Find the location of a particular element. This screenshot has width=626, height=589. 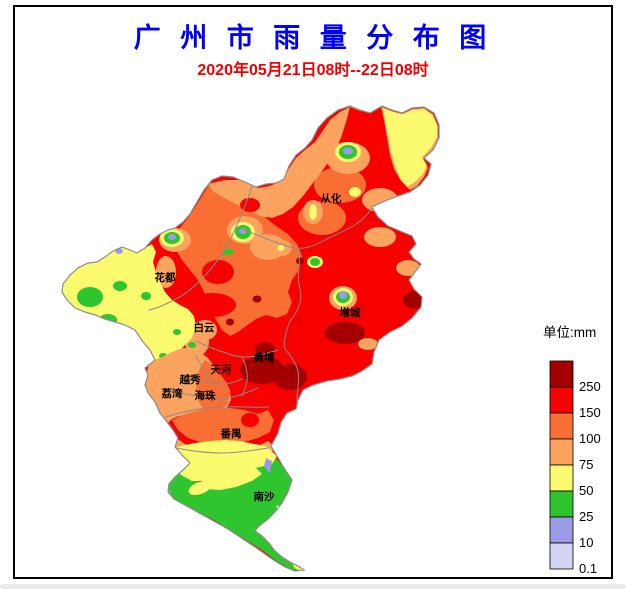

district-label-tianhe: 天河 is located at coordinates (221, 370).